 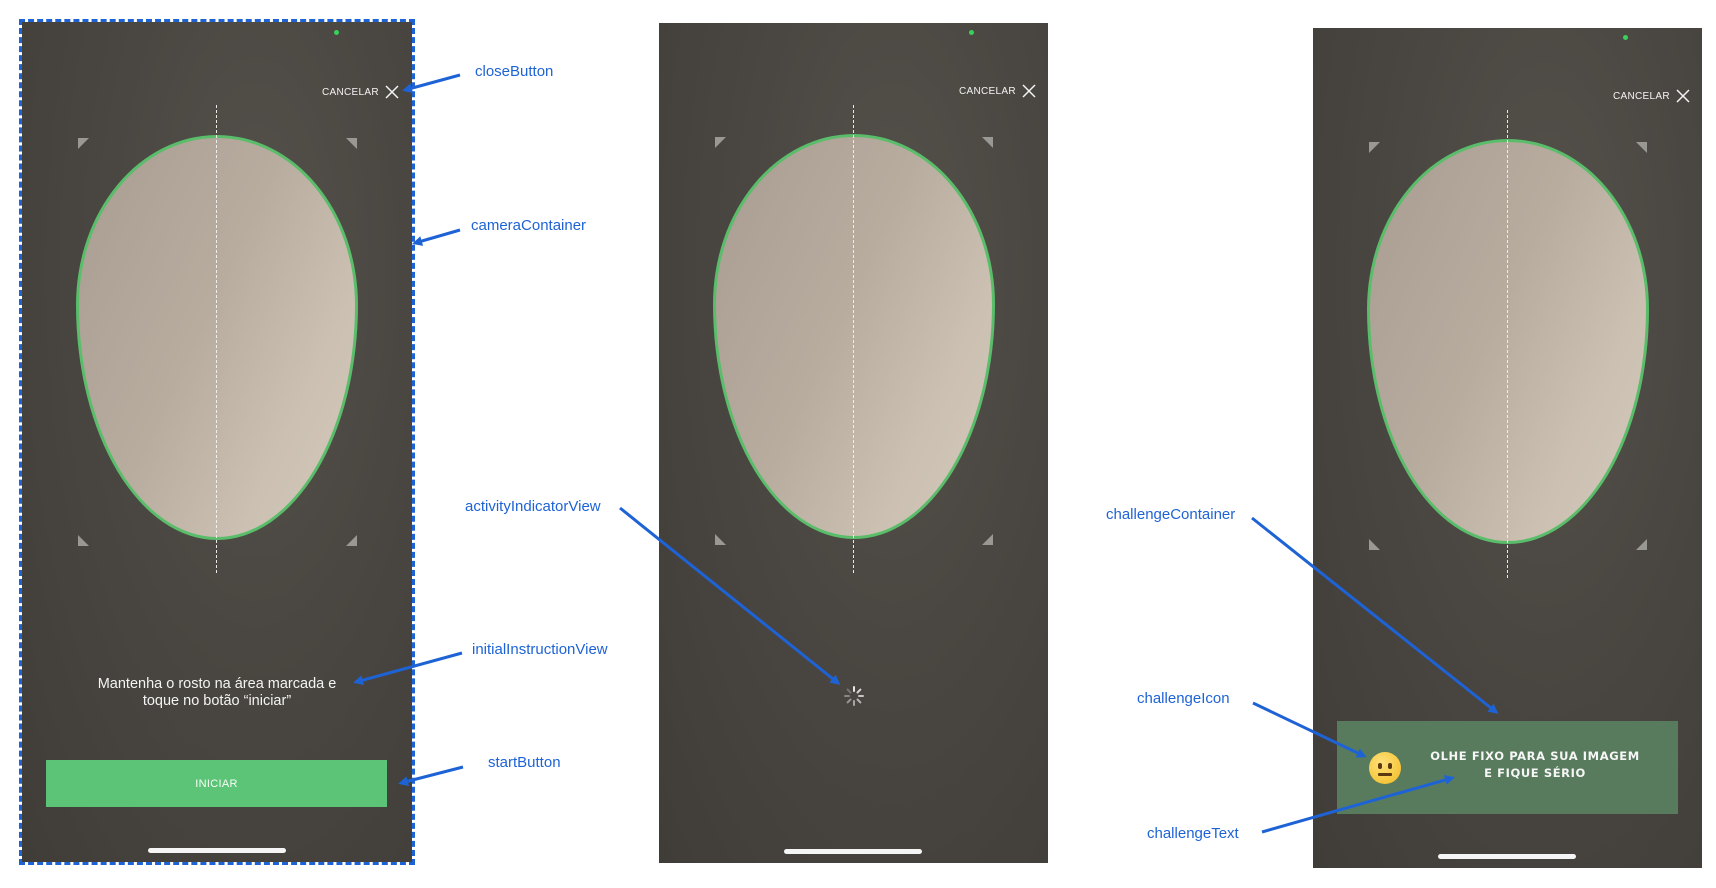 I want to click on neutral-face-icon, so click(x=1385, y=768).